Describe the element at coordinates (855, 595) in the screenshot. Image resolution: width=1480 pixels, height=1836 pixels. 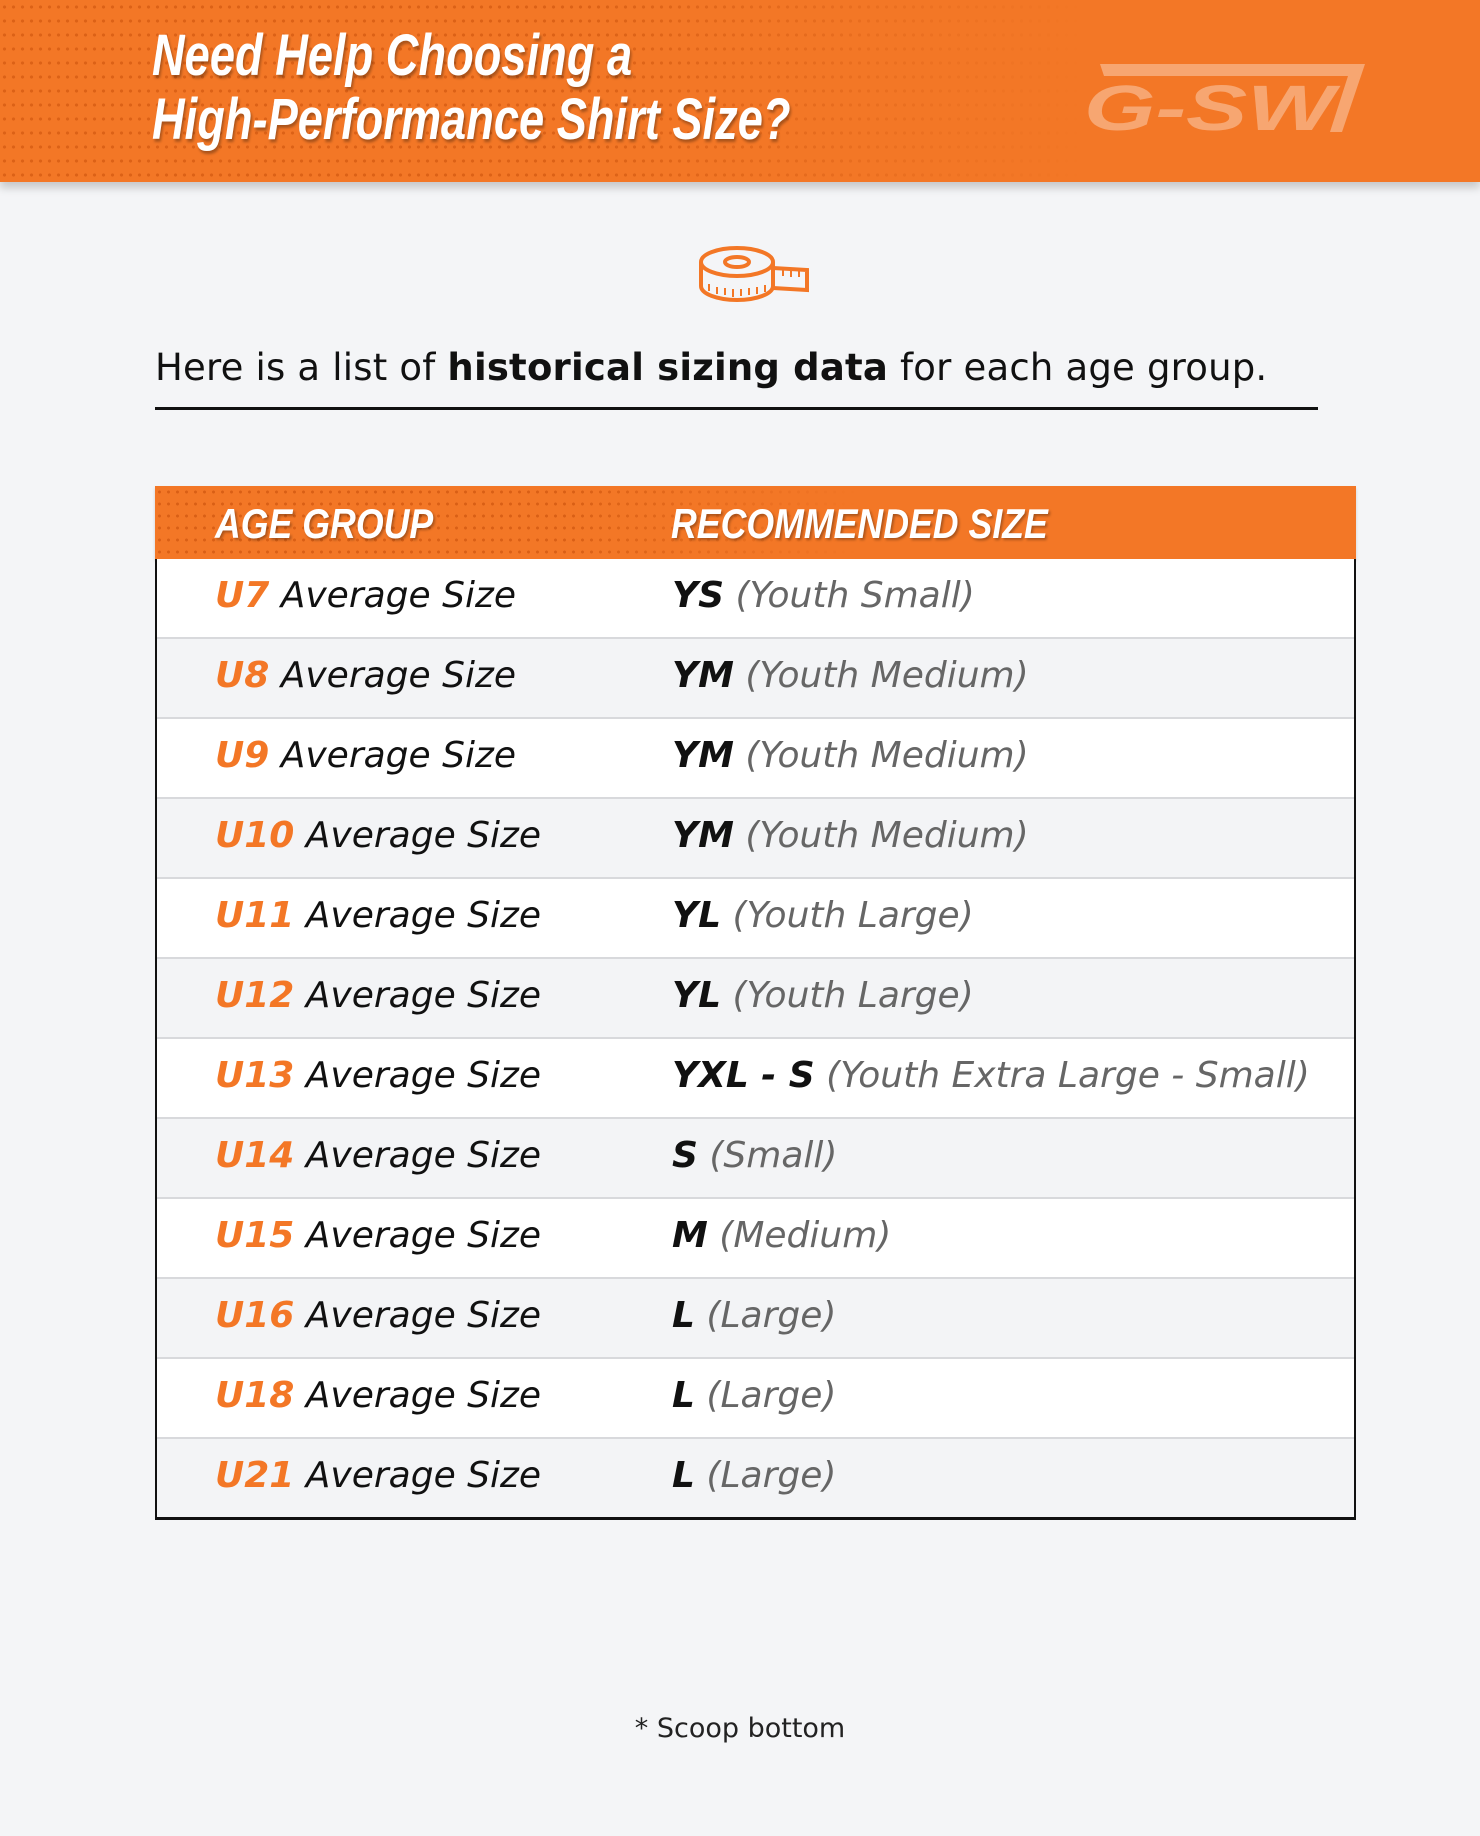
I see `size-description: (Youth Small)` at that location.